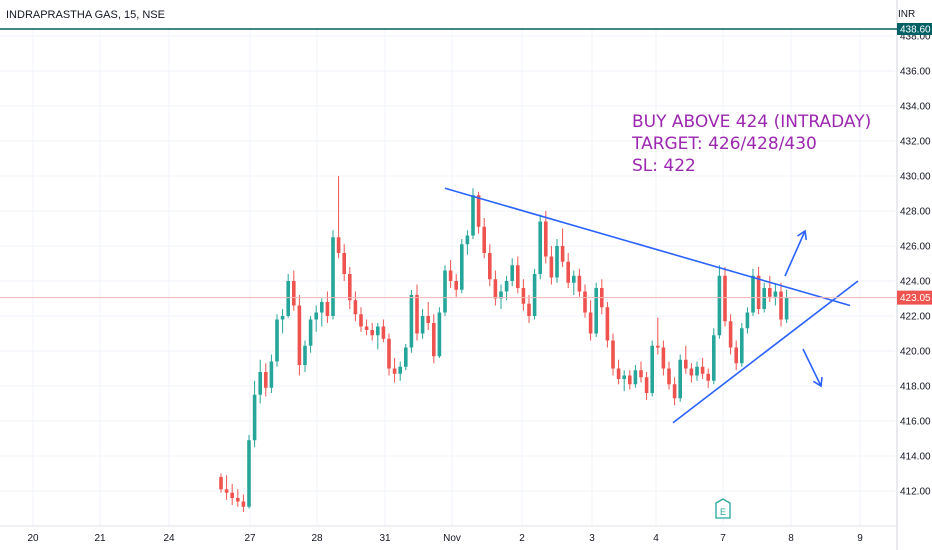  Describe the element at coordinates (915, 492) in the screenshot. I see `y-tick-label: 412.00` at that location.